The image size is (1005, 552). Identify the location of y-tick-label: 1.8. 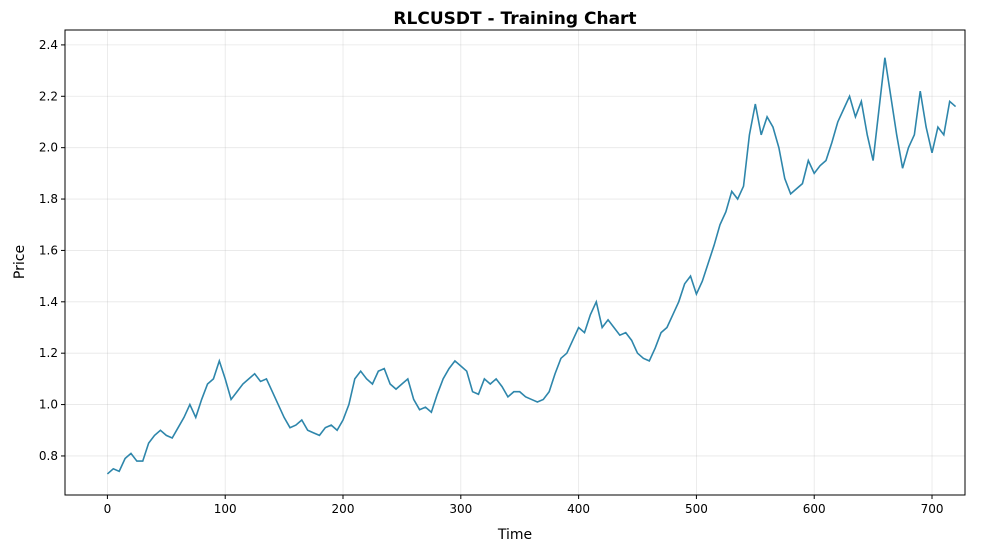
(48, 199).